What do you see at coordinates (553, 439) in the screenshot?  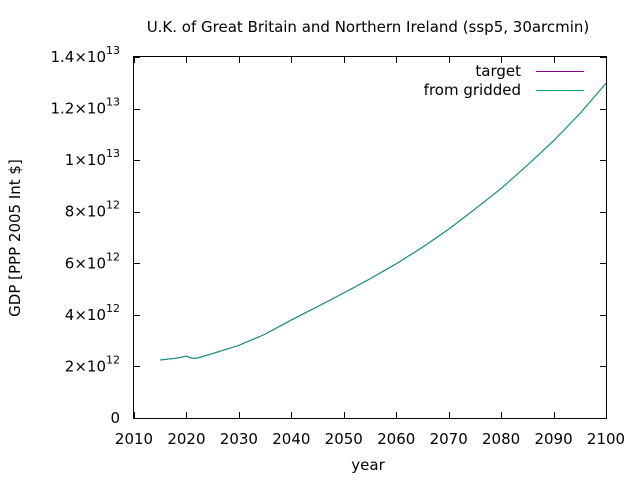 I see `x-tick-label: 2090` at bounding box center [553, 439].